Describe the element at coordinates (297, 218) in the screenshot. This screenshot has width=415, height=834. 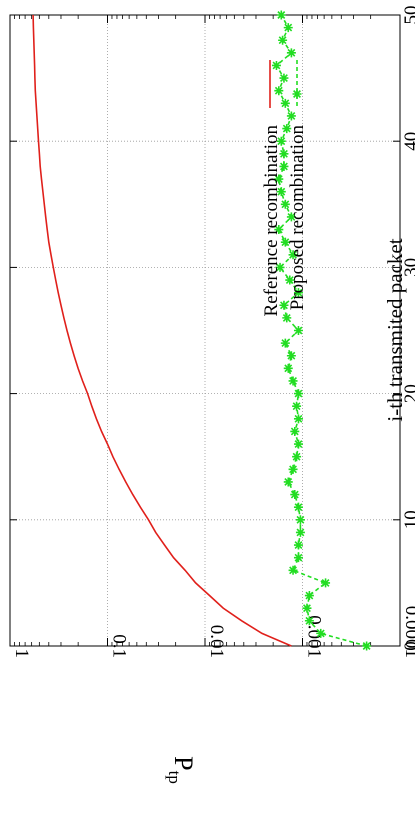
I see `legend-label-proposed: Proposed recombination` at that location.